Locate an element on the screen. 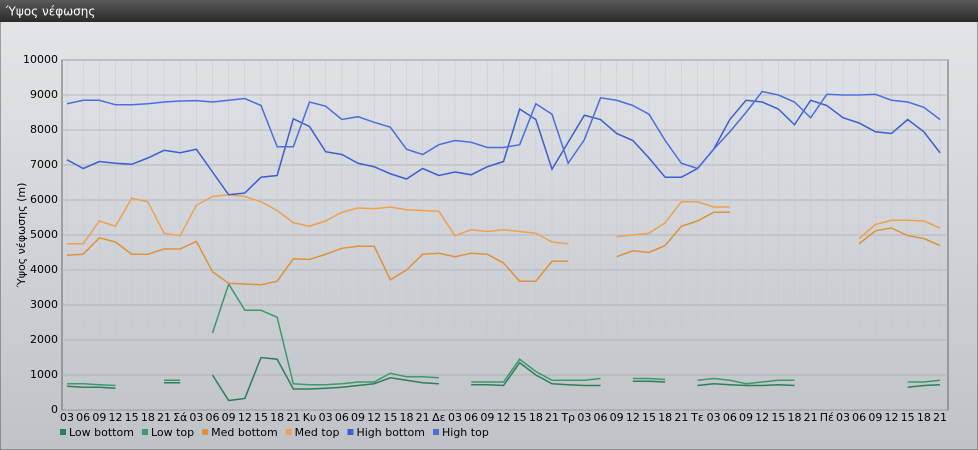  x-tick-label: Τε is located at coordinates (697, 417).